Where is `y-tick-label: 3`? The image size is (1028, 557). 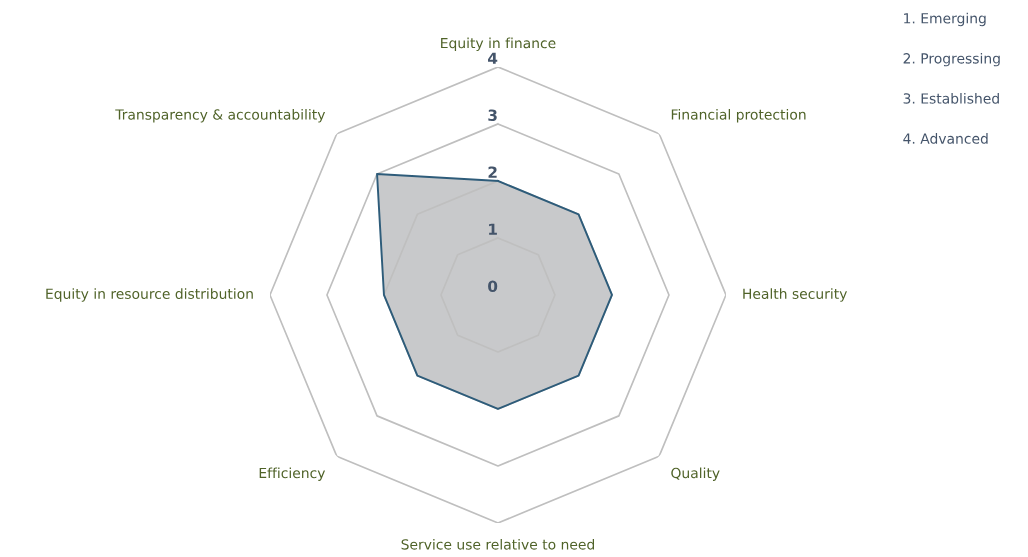 y-tick-label: 3 is located at coordinates (492, 115).